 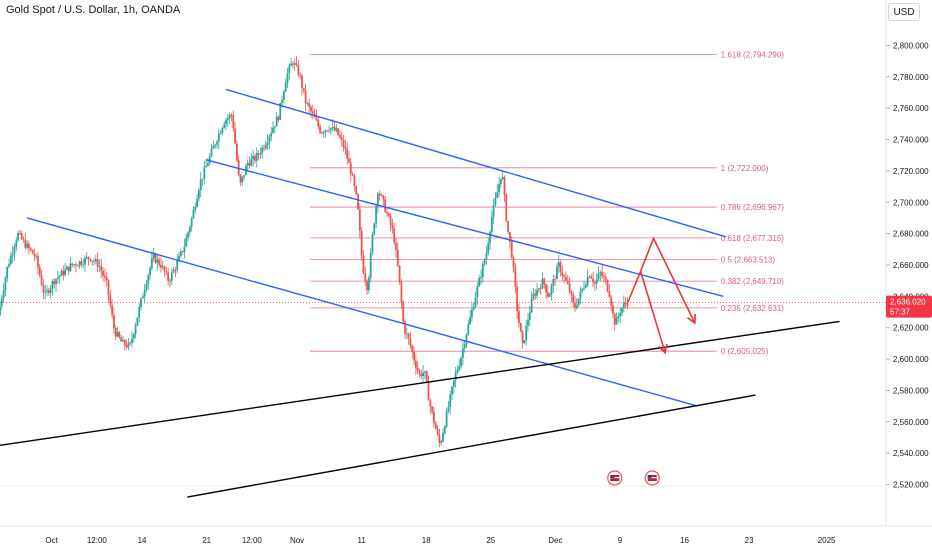 I want to click on arrow-head, so click(x=663, y=349).